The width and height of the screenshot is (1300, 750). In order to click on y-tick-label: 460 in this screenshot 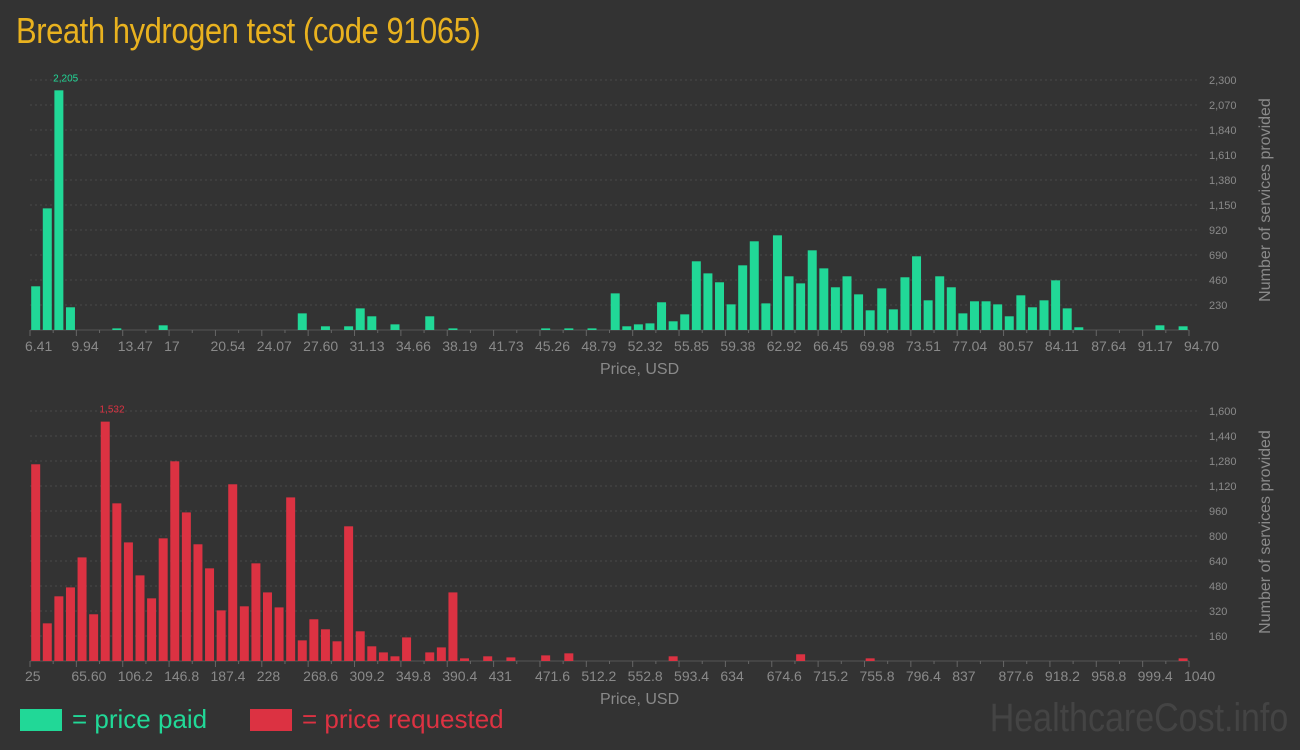, I will do `click(1218, 281)`.